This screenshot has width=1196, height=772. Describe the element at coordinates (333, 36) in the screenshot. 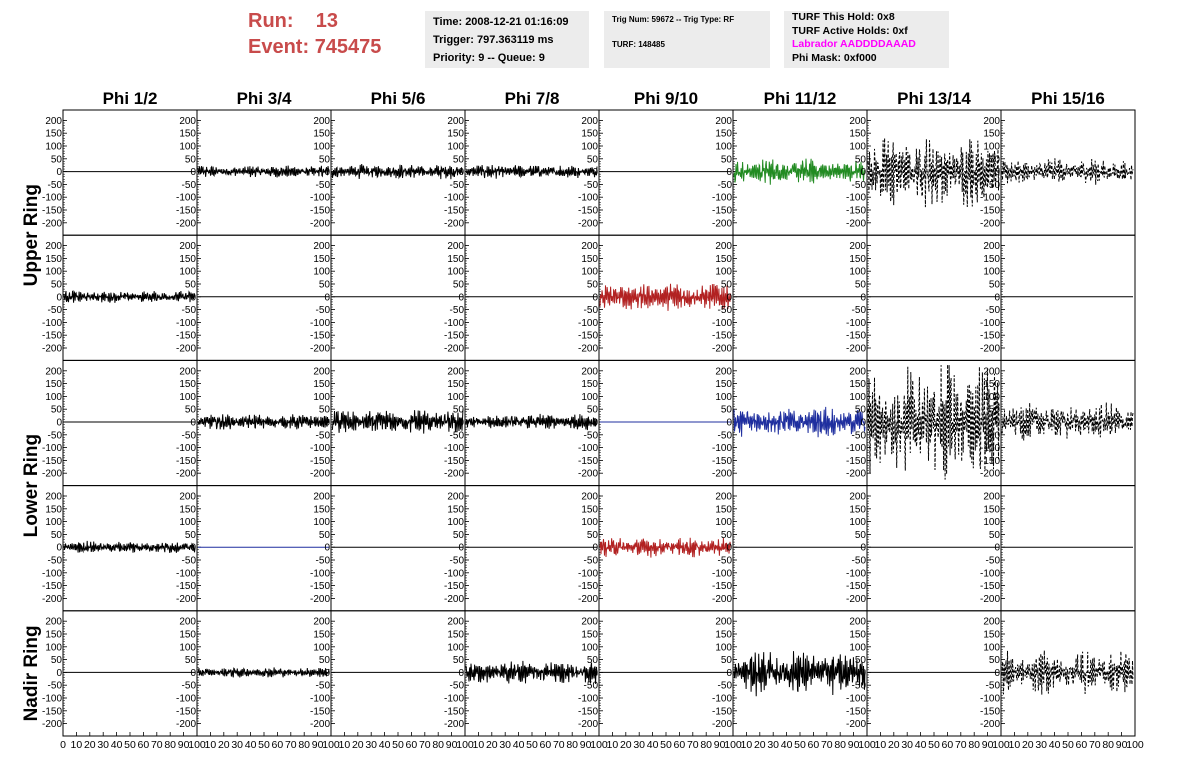

I see `run-event-box: Run: 13 Event: 745475` at that location.